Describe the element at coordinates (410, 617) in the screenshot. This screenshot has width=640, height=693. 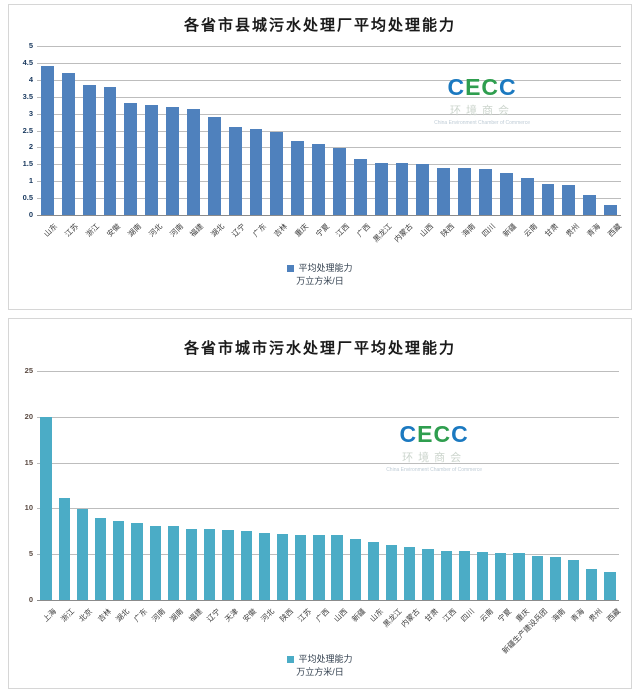
I see `x-tick-label: 内蒙古` at that location.